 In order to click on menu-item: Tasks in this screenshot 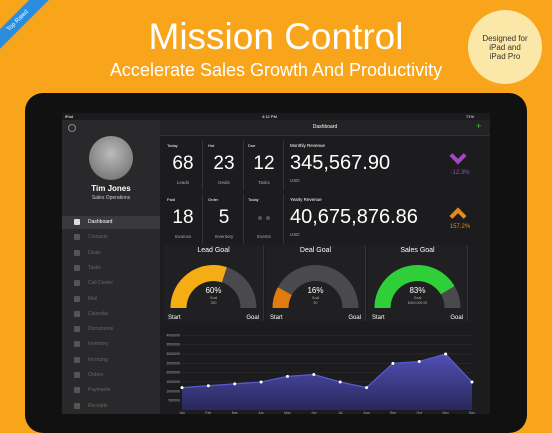, I will do `click(111, 268)`.